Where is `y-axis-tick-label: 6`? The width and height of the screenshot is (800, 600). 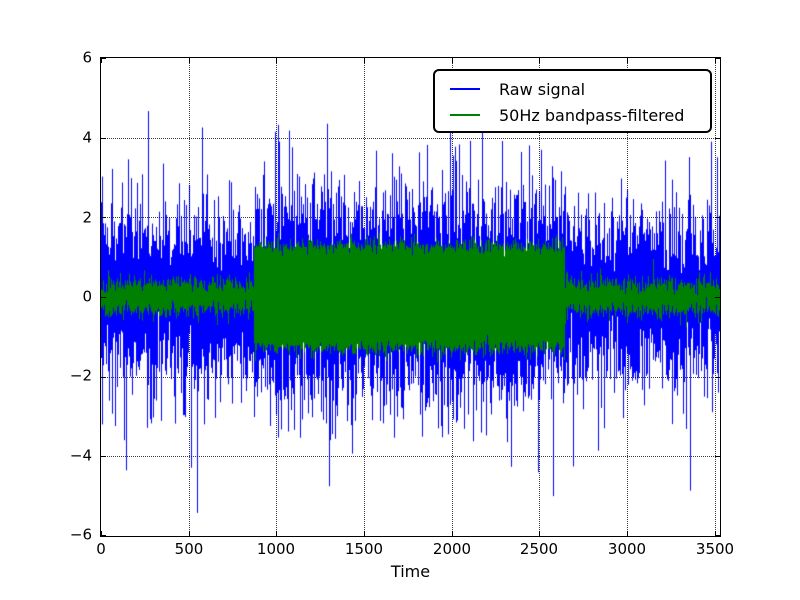
y-axis-tick-label: 6 is located at coordinates (87, 57).